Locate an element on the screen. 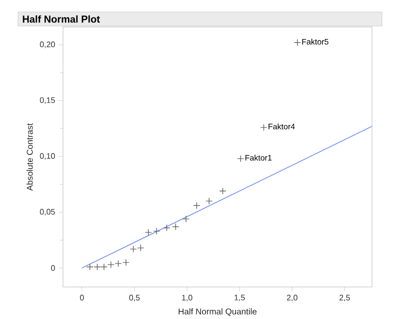 The image size is (400, 319). y-tick-label: 0,20 is located at coordinates (47, 44).